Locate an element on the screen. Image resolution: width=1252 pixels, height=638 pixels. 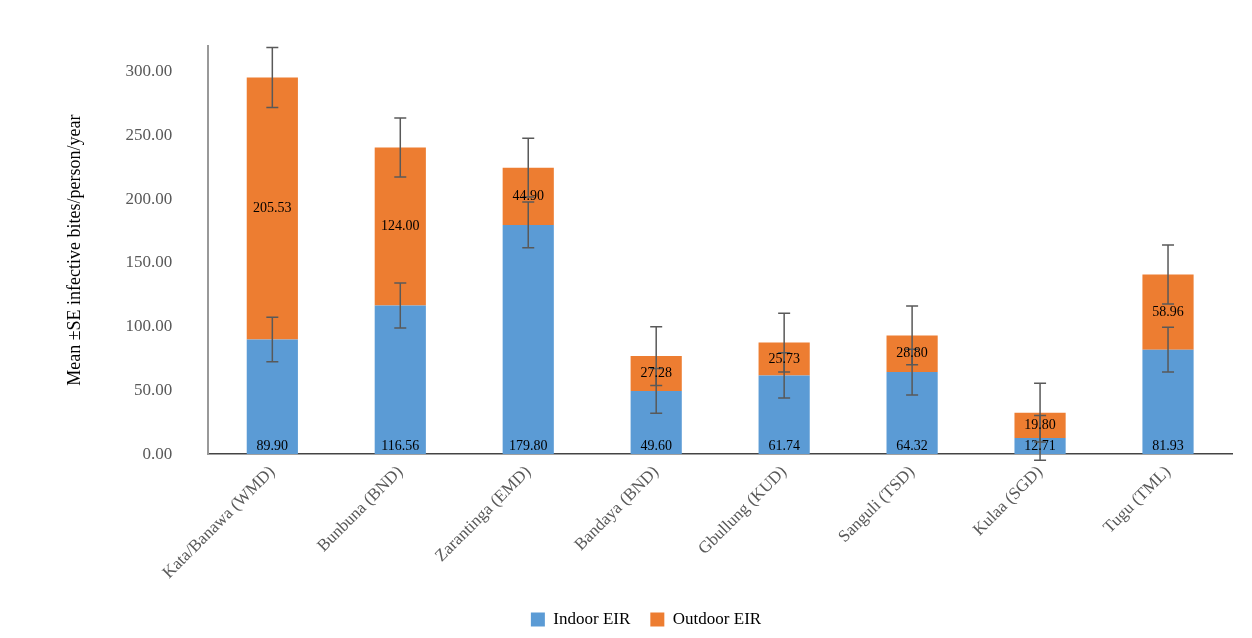
legend-label: Indoor EIR is located at coordinates (592, 618).